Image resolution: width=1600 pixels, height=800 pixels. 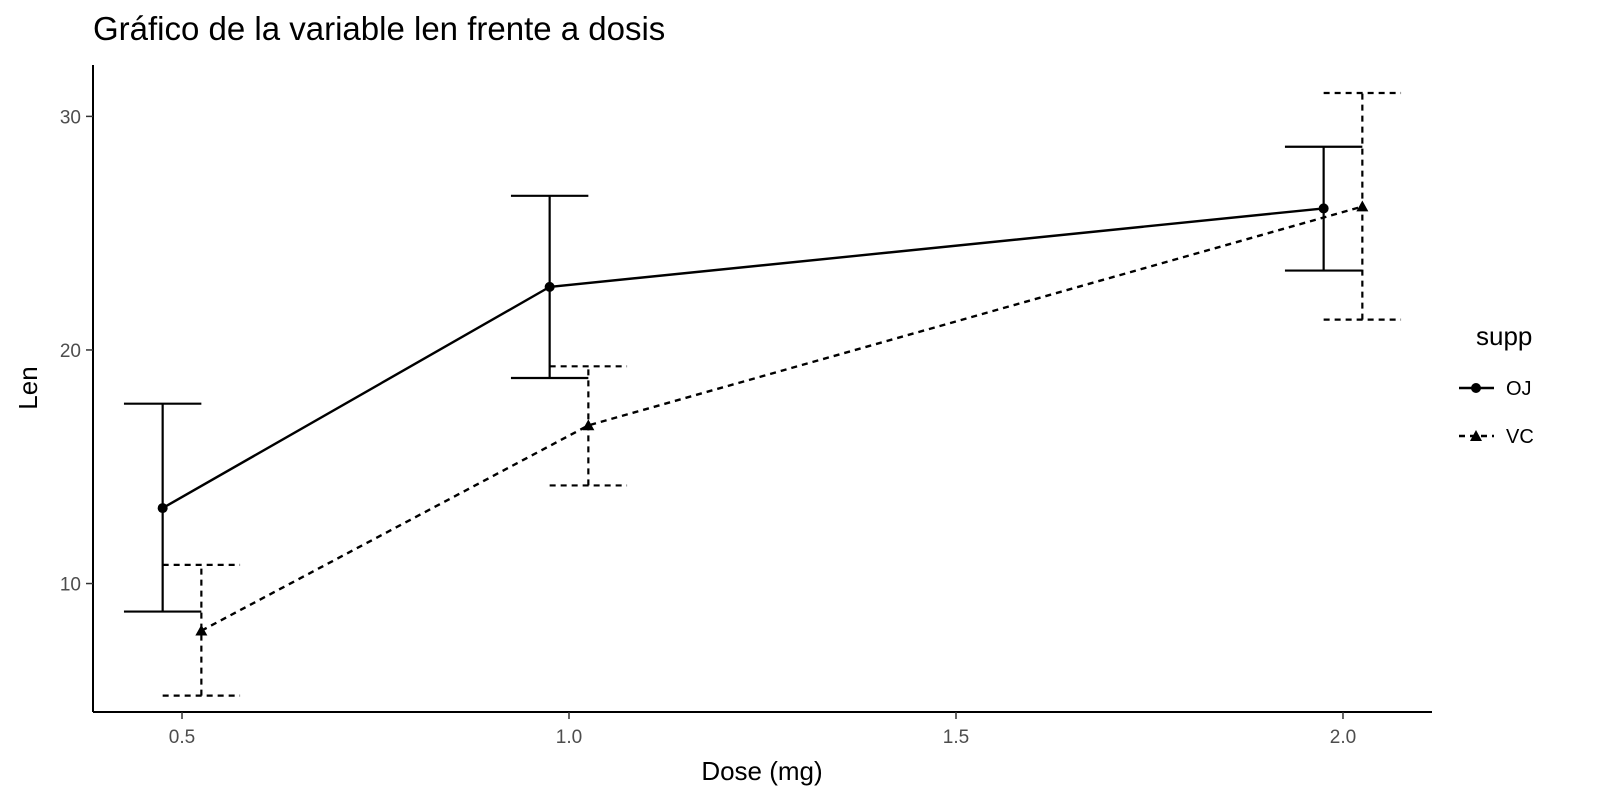 What do you see at coordinates (761, 771) in the screenshot?
I see `x-axis-title: Dose (mg)` at bounding box center [761, 771].